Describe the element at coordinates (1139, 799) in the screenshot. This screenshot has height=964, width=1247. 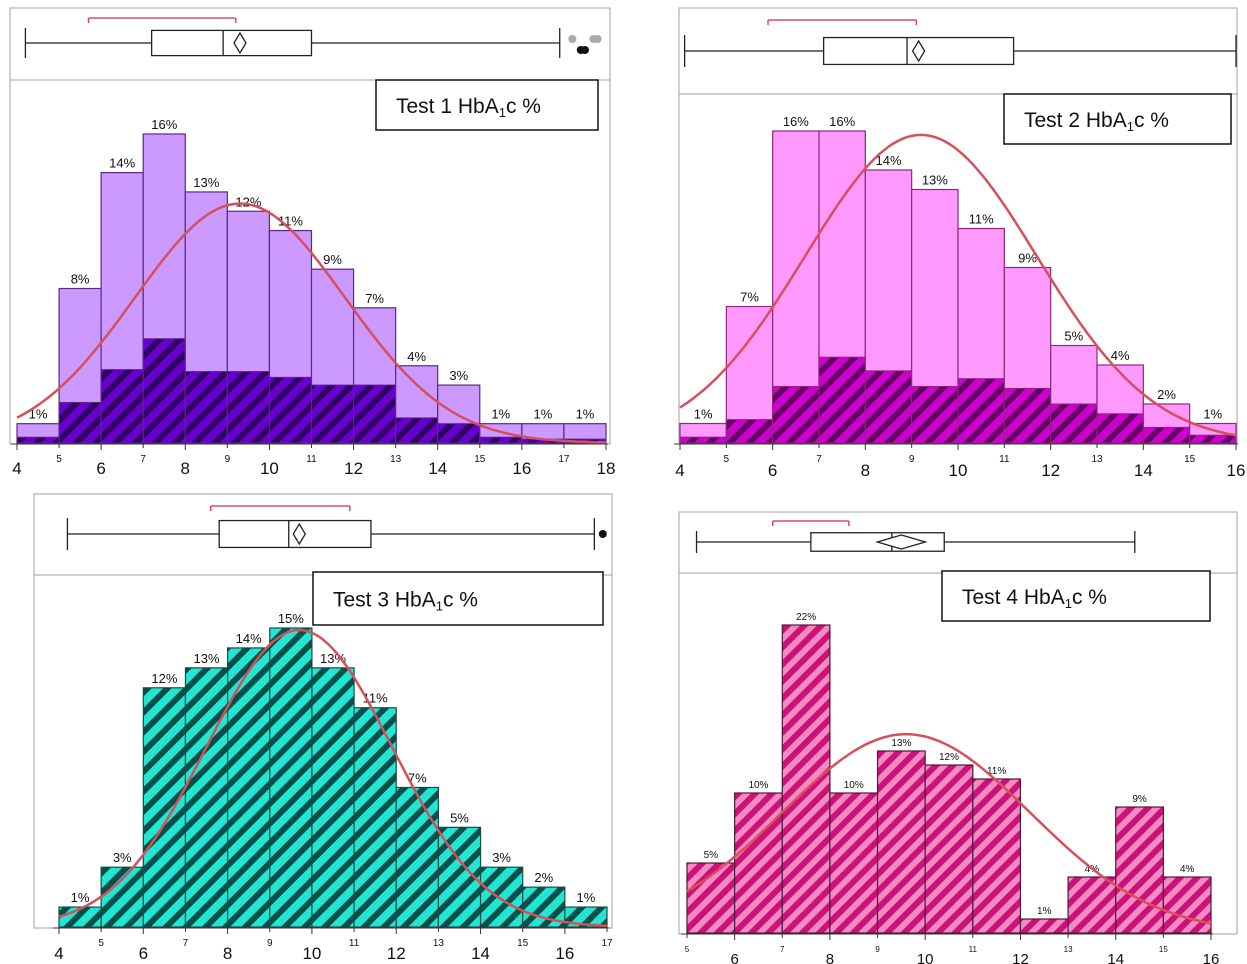
I see `bar-percent-label: 9%` at that location.